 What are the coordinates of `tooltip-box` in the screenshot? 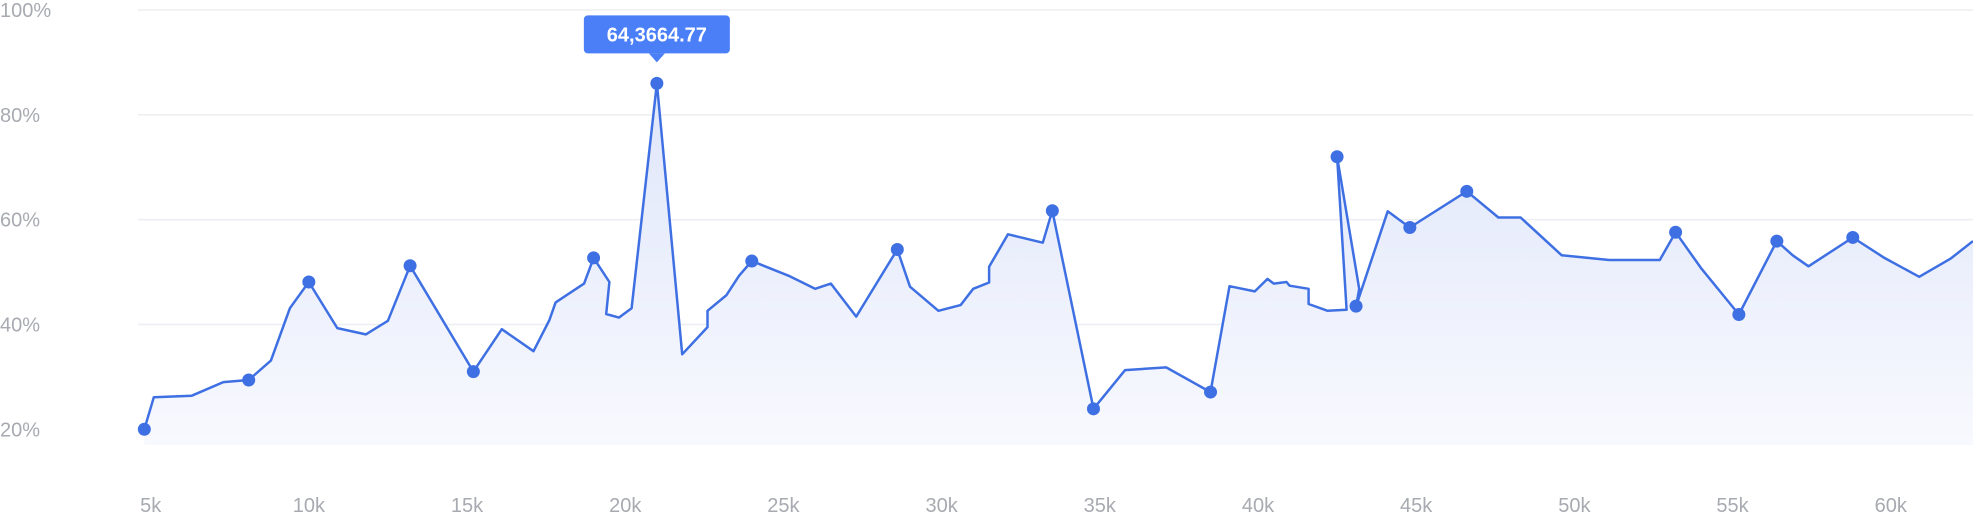 It's located at (656, 34).